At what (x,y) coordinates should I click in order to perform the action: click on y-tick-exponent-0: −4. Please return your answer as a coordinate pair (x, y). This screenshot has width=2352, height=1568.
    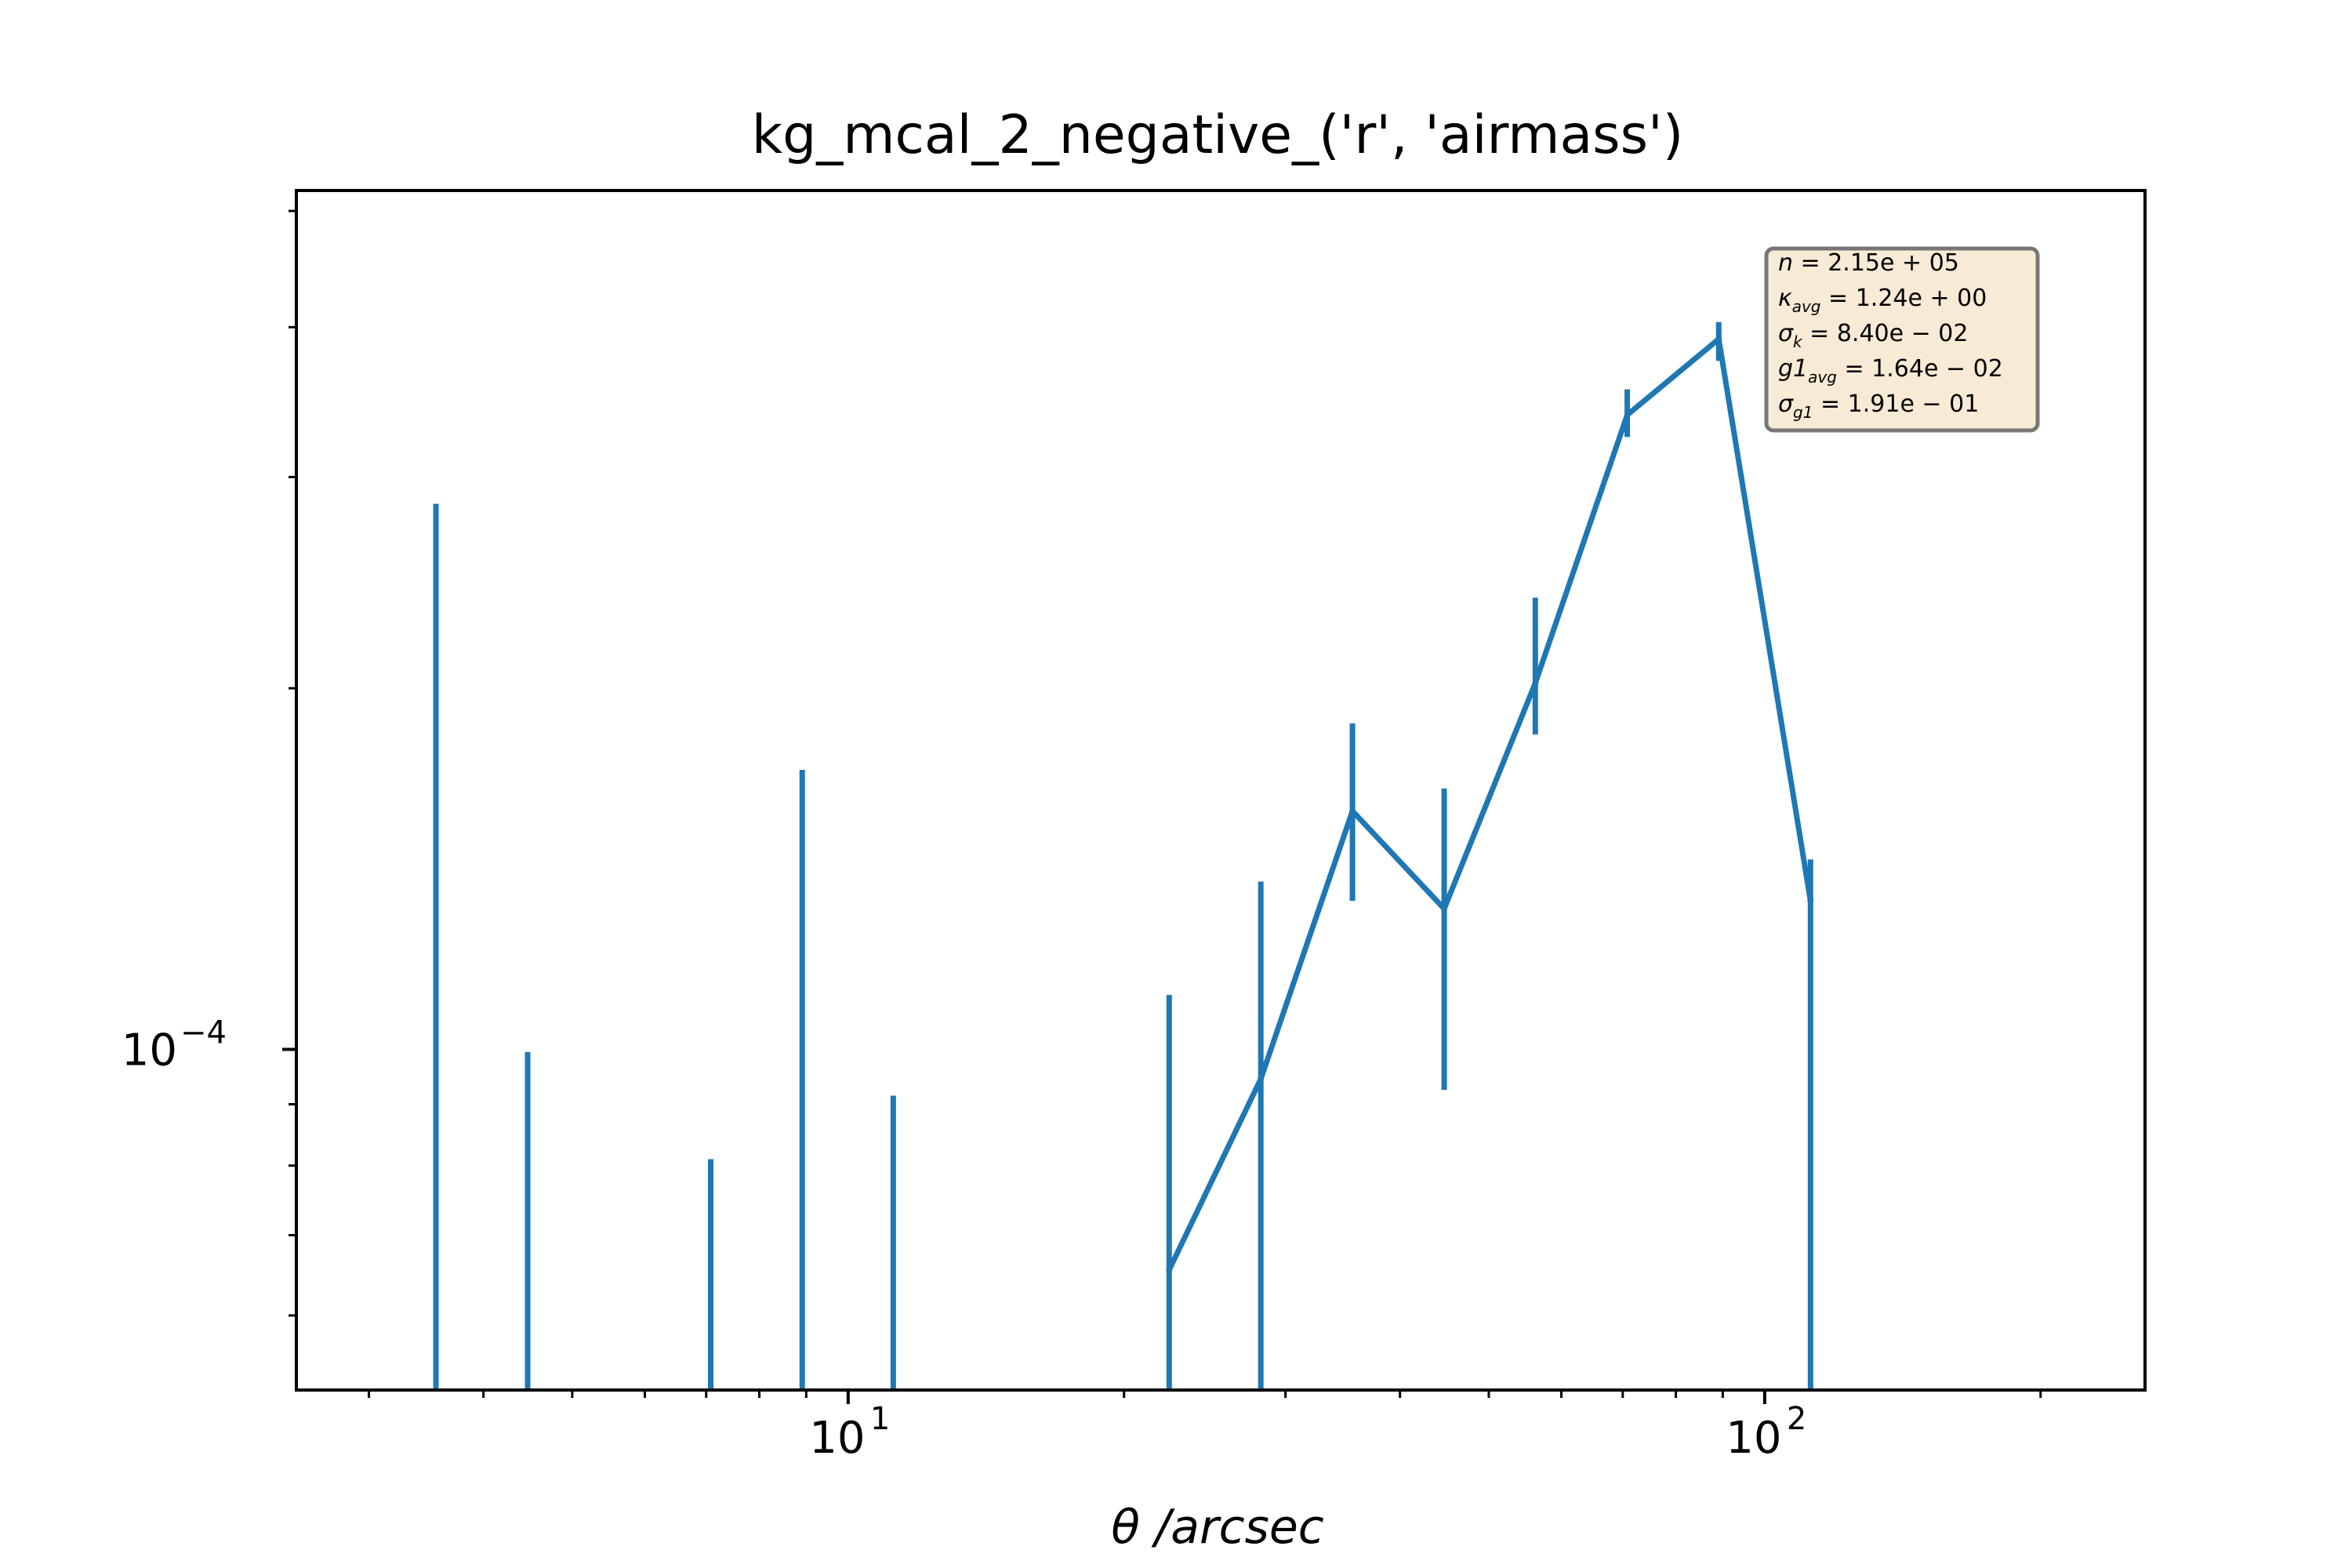
    Looking at the image, I should click on (203, 1032).